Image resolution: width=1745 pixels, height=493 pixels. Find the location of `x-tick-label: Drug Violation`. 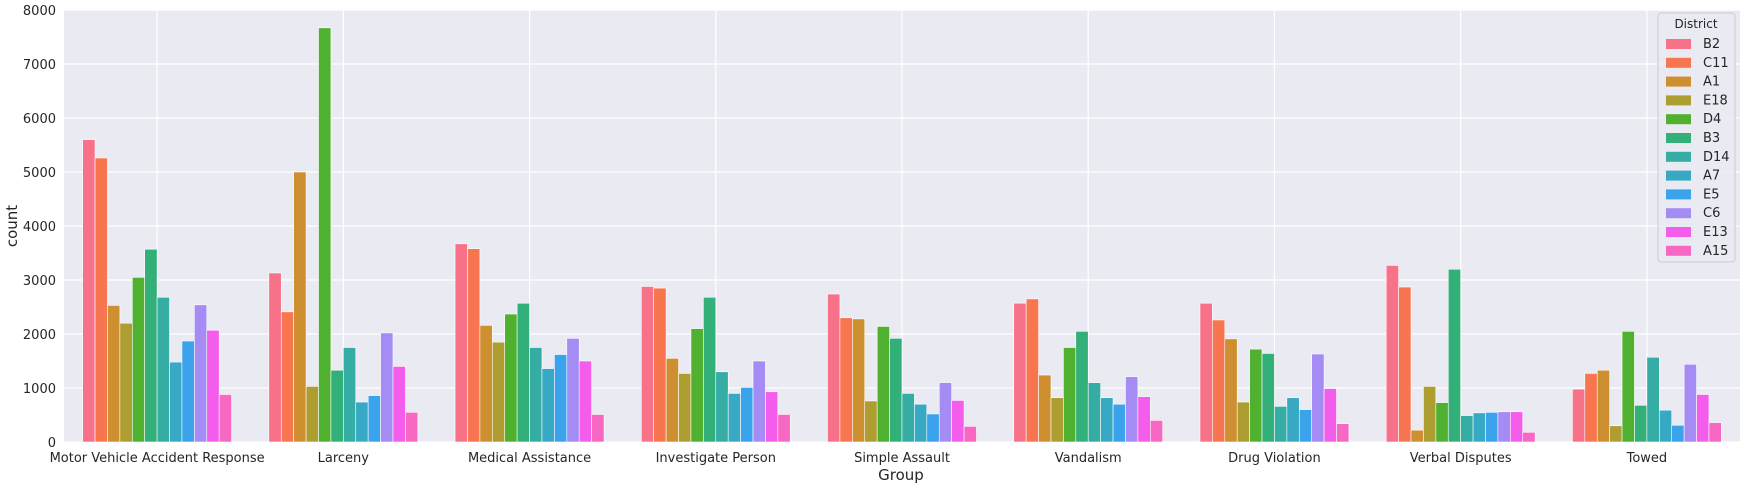

x-tick-label: Drug Violation is located at coordinates (1274, 458).